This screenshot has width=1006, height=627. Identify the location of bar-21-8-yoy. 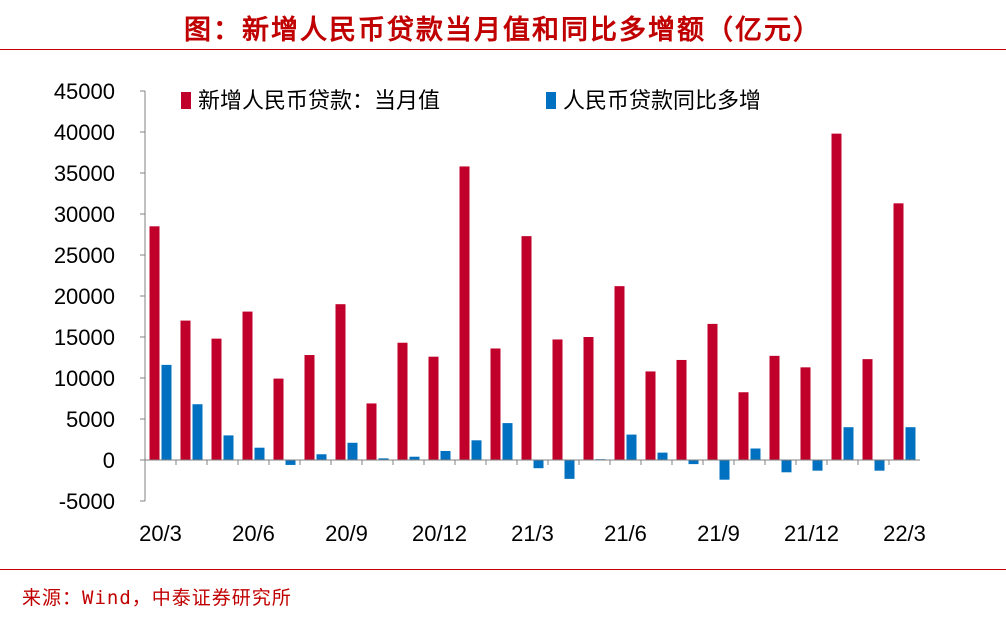
(693, 462).